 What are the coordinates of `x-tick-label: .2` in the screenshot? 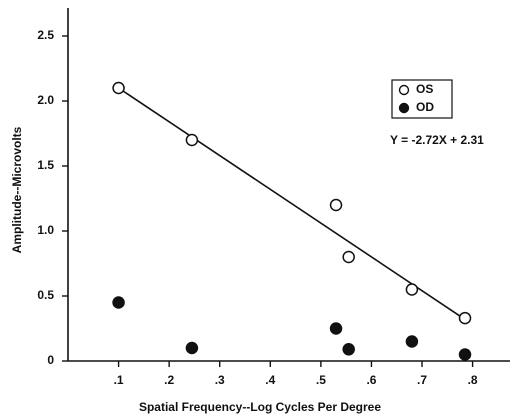 It's located at (169, 380).